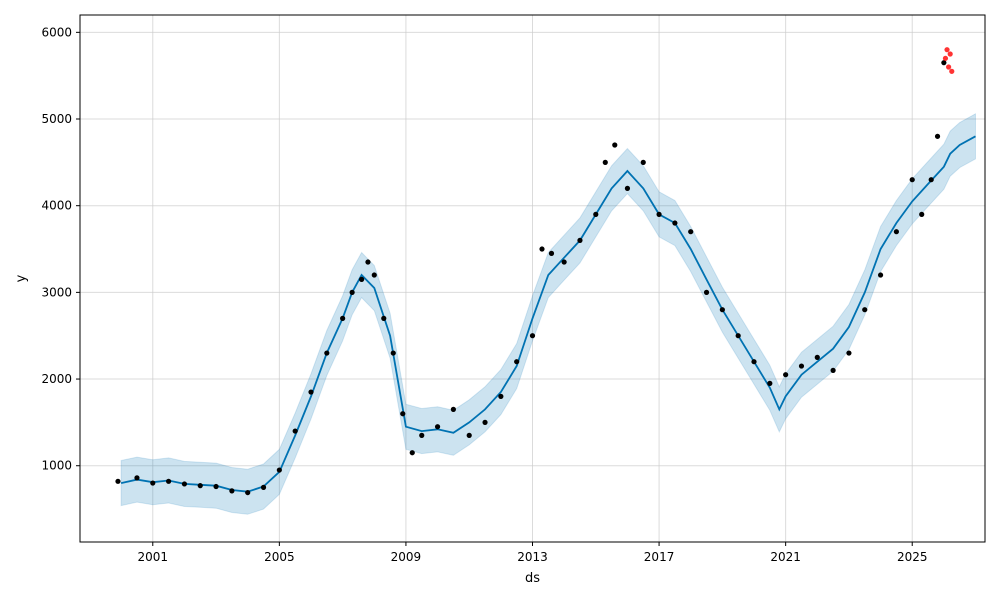 The height and width of the screenshot is (600, 1000). I want to click on x-tick-label-5: 2021, so click(785, 557).